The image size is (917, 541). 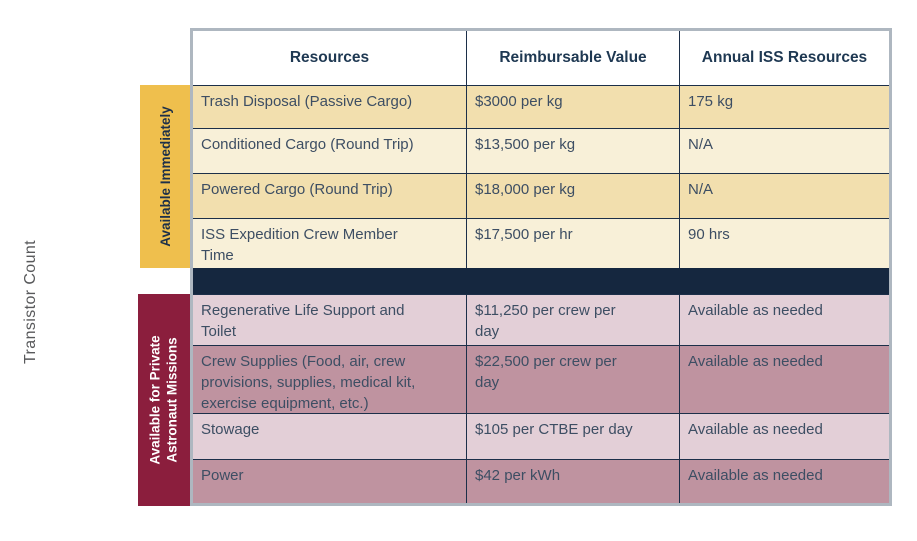 I want to click on cell-value: $18,000 per kg, so click(x=573, y=195).